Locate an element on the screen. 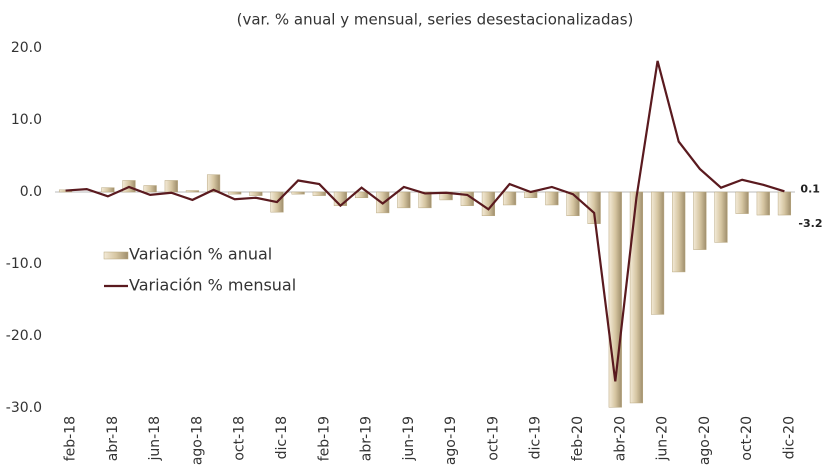 The height and width of the screenshot is (467, 831). x-tick-label: feb-19 is located at coordinates (324, 438).